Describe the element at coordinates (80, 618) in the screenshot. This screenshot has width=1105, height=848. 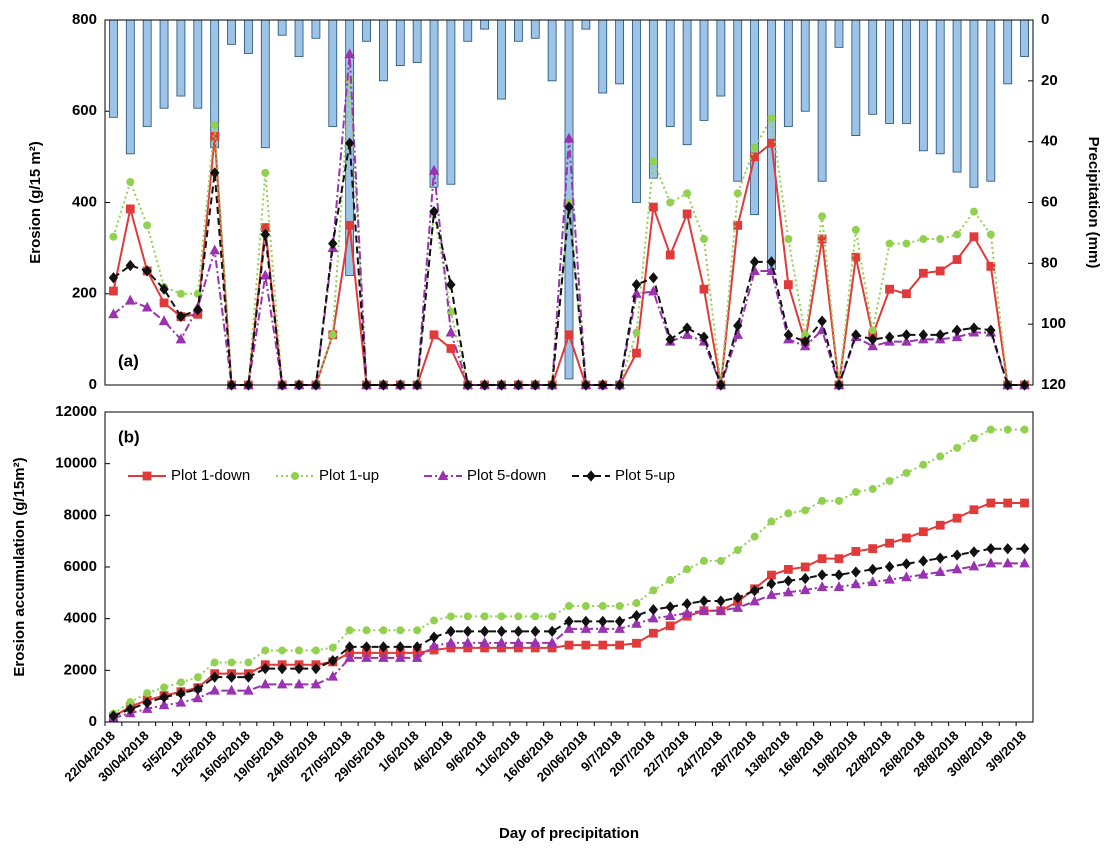
I see `y-tick-label: 4000` at that location.